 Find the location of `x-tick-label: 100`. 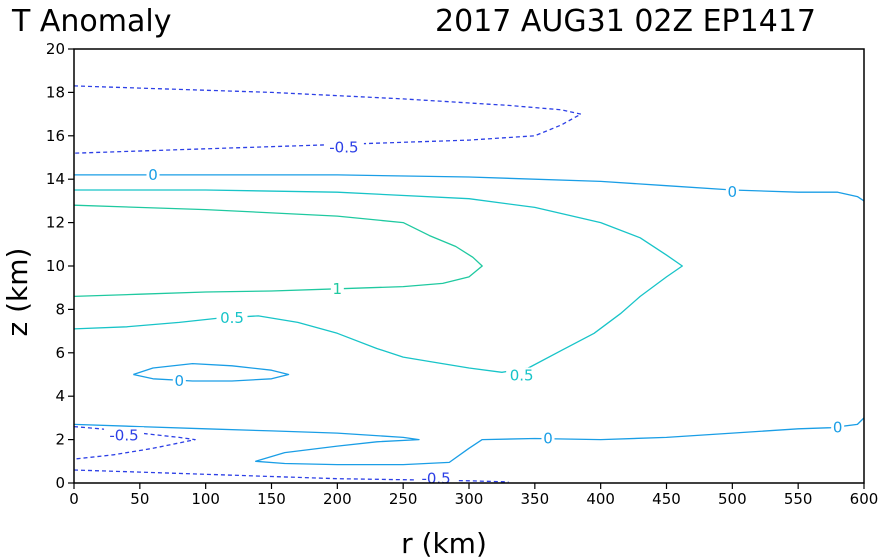

x-tick-label: 100 is located at coordinates (205, 499).